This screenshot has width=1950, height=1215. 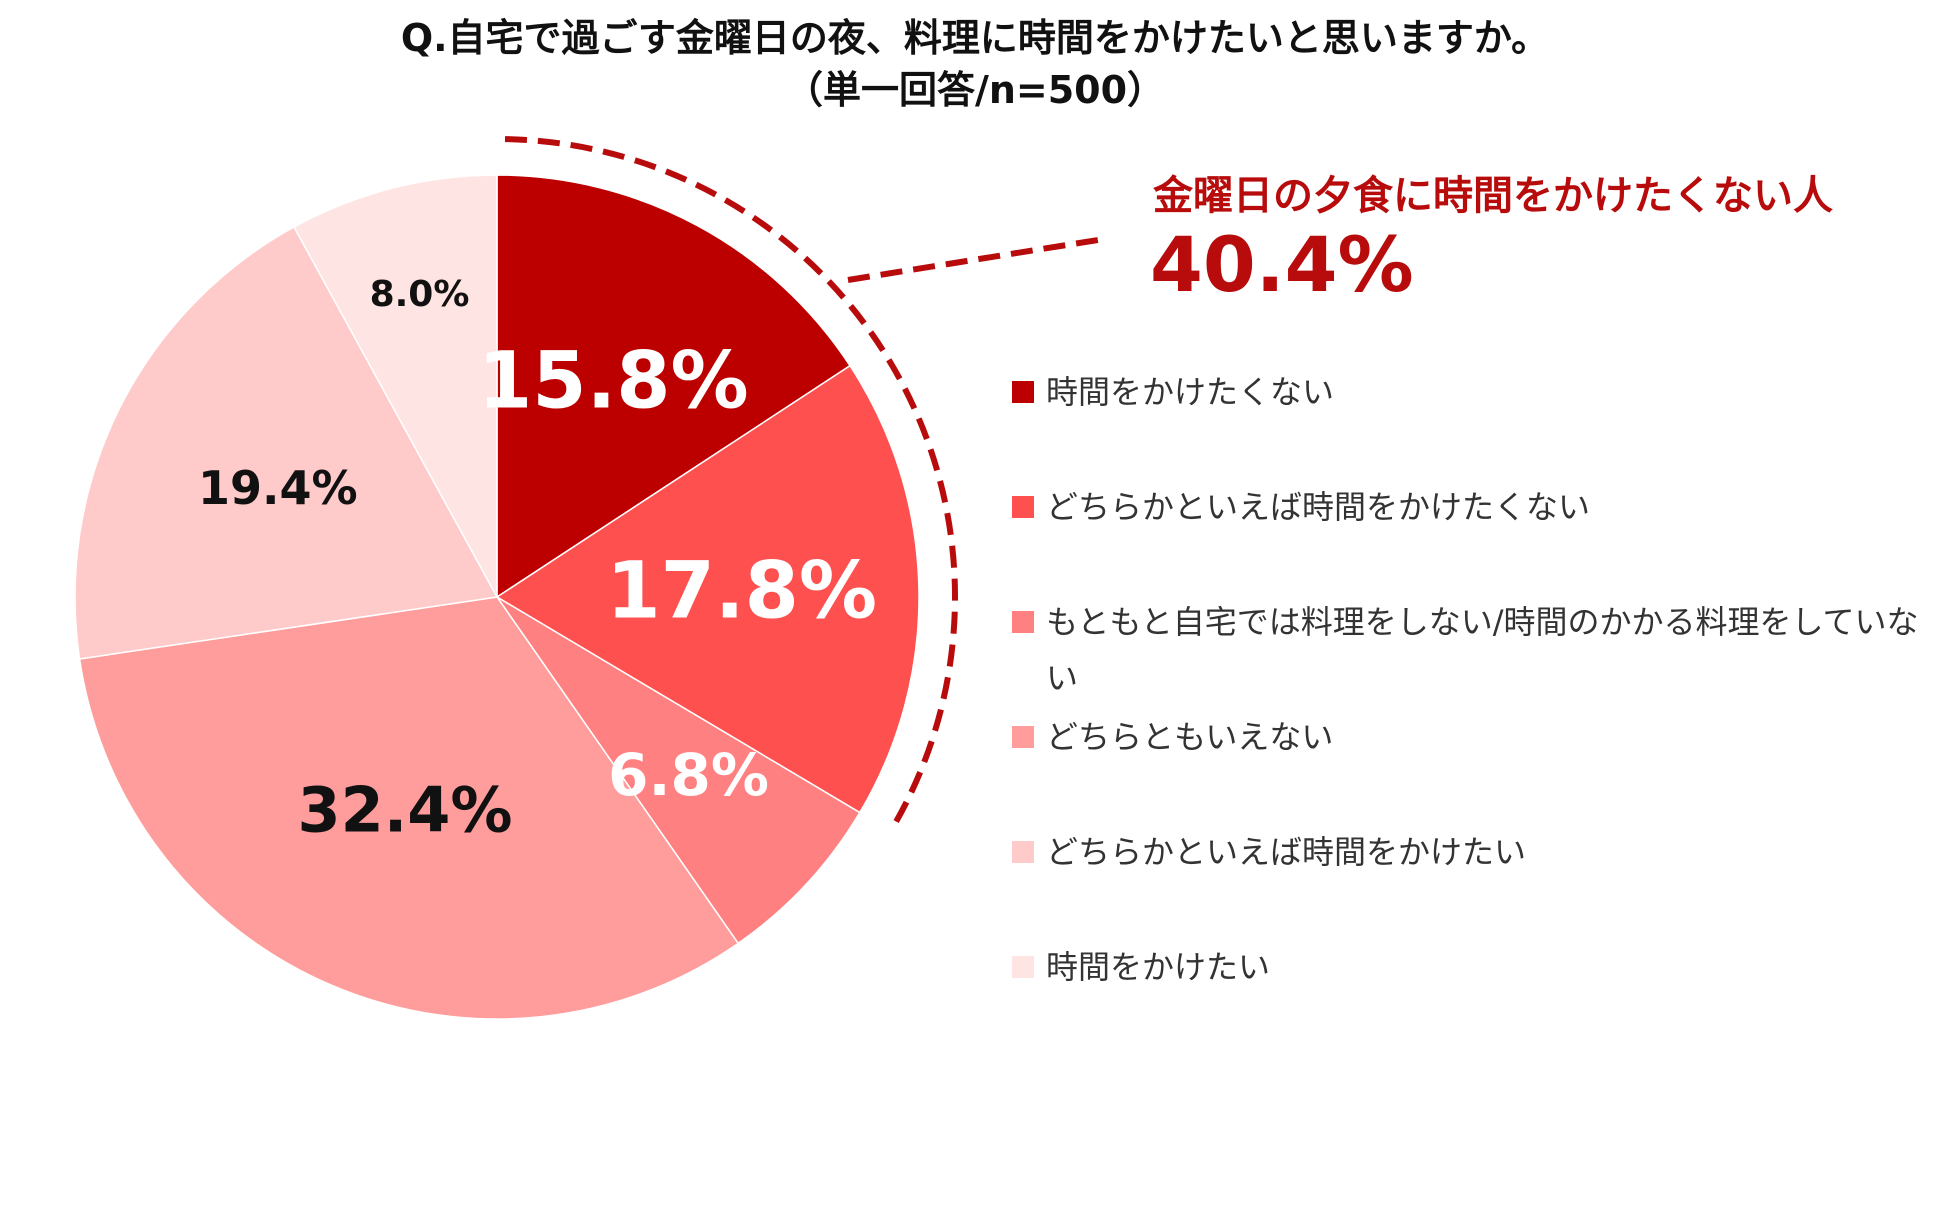 What do you see at coordinates (1286, 852) in the screenshot?
I see `legend-label: どちらかといえば時間をかけたい` at bounding box center [1286, 852].